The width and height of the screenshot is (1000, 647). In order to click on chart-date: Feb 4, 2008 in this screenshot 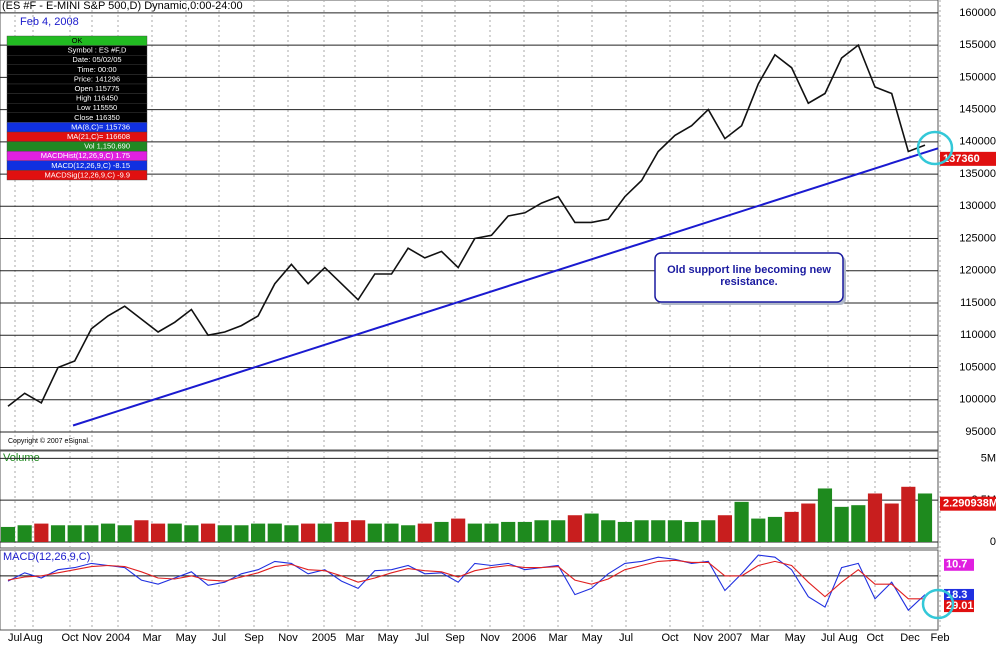, I will do `click(49, 22)`.